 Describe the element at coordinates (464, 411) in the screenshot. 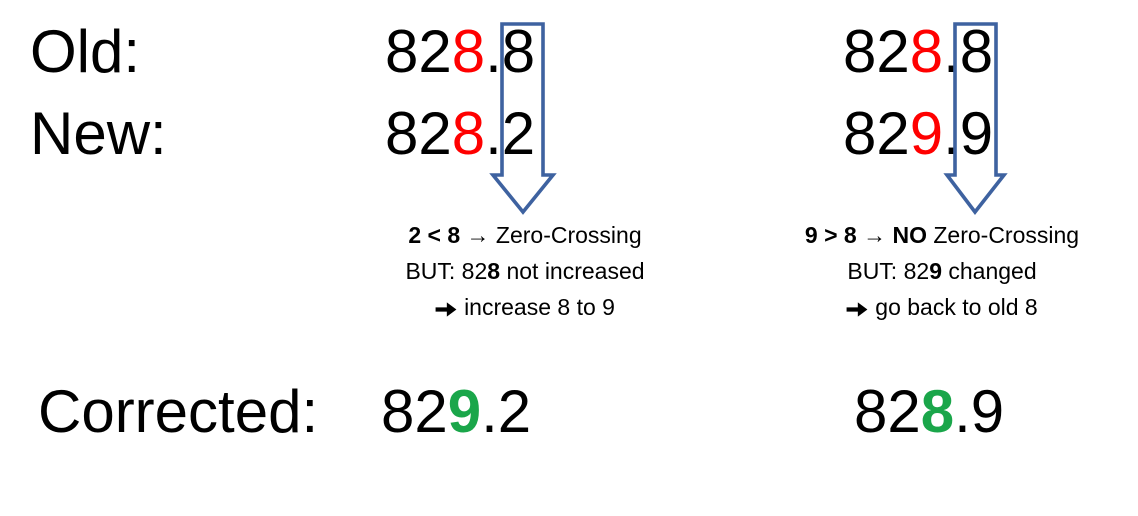

I see `reading-left-corrected-mark: 9` at that location.